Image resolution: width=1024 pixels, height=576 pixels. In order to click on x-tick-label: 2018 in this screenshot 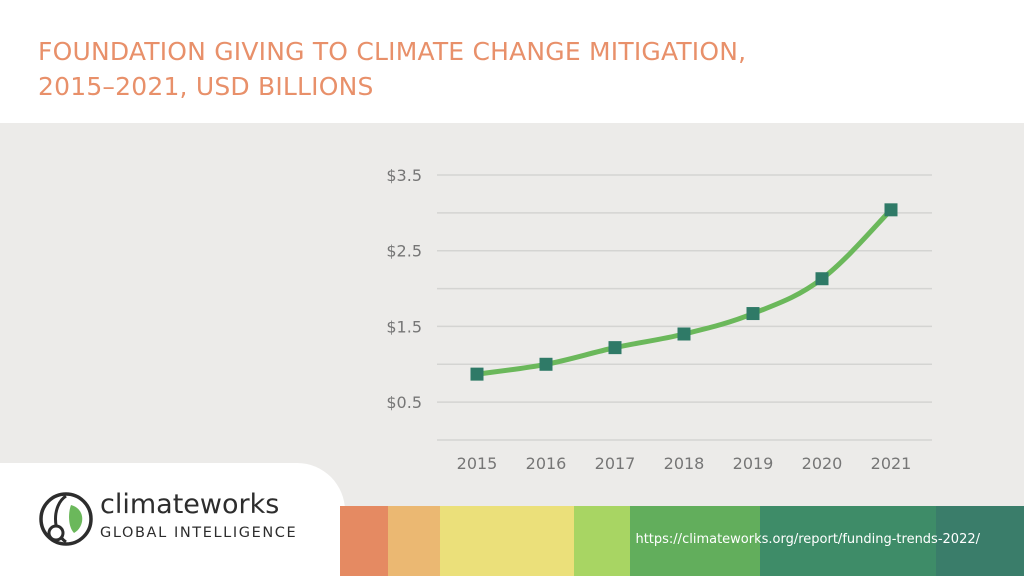, I will do `click(684, 463)`.